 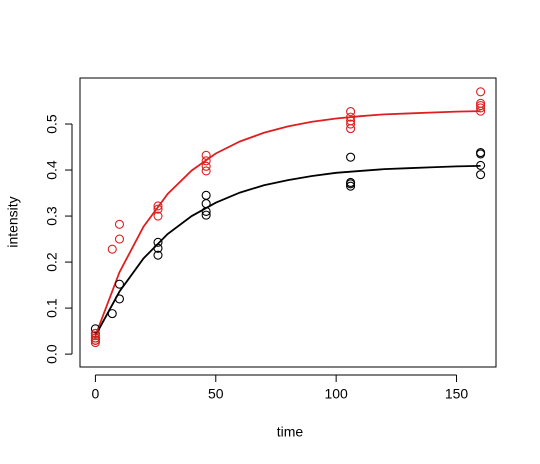 I want to click on x-tick-label: 150, so click(x=457, y=394).